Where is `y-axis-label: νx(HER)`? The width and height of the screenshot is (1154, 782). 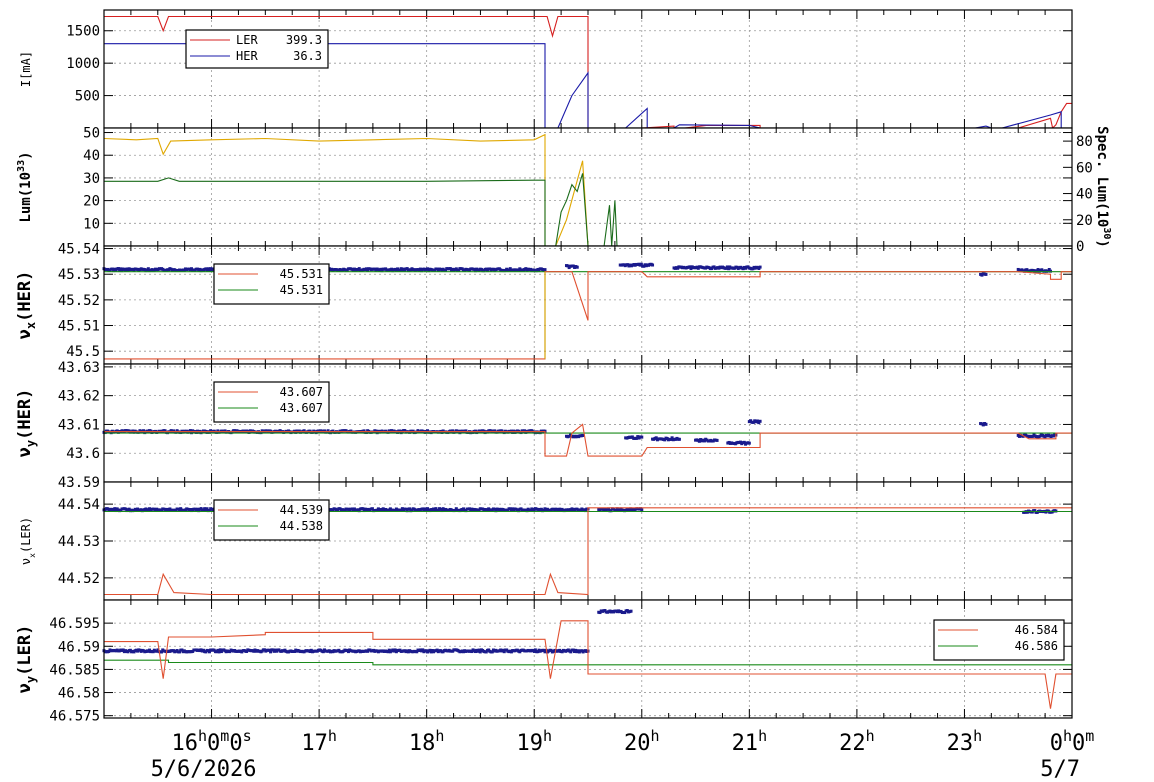 y-axis-label: νx(HER) is located at coordinates (26, 305).